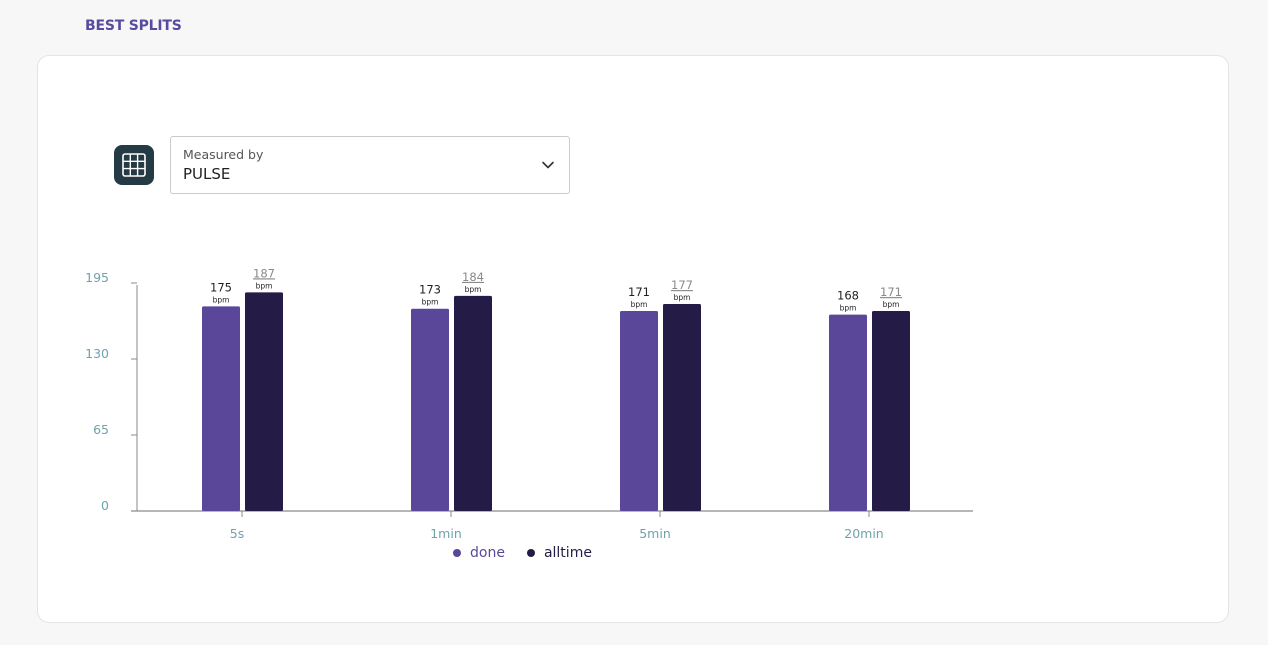  Describe the element at coordinates (848, 296) in the screenshot. I see `data-label-done: 168` at that location.